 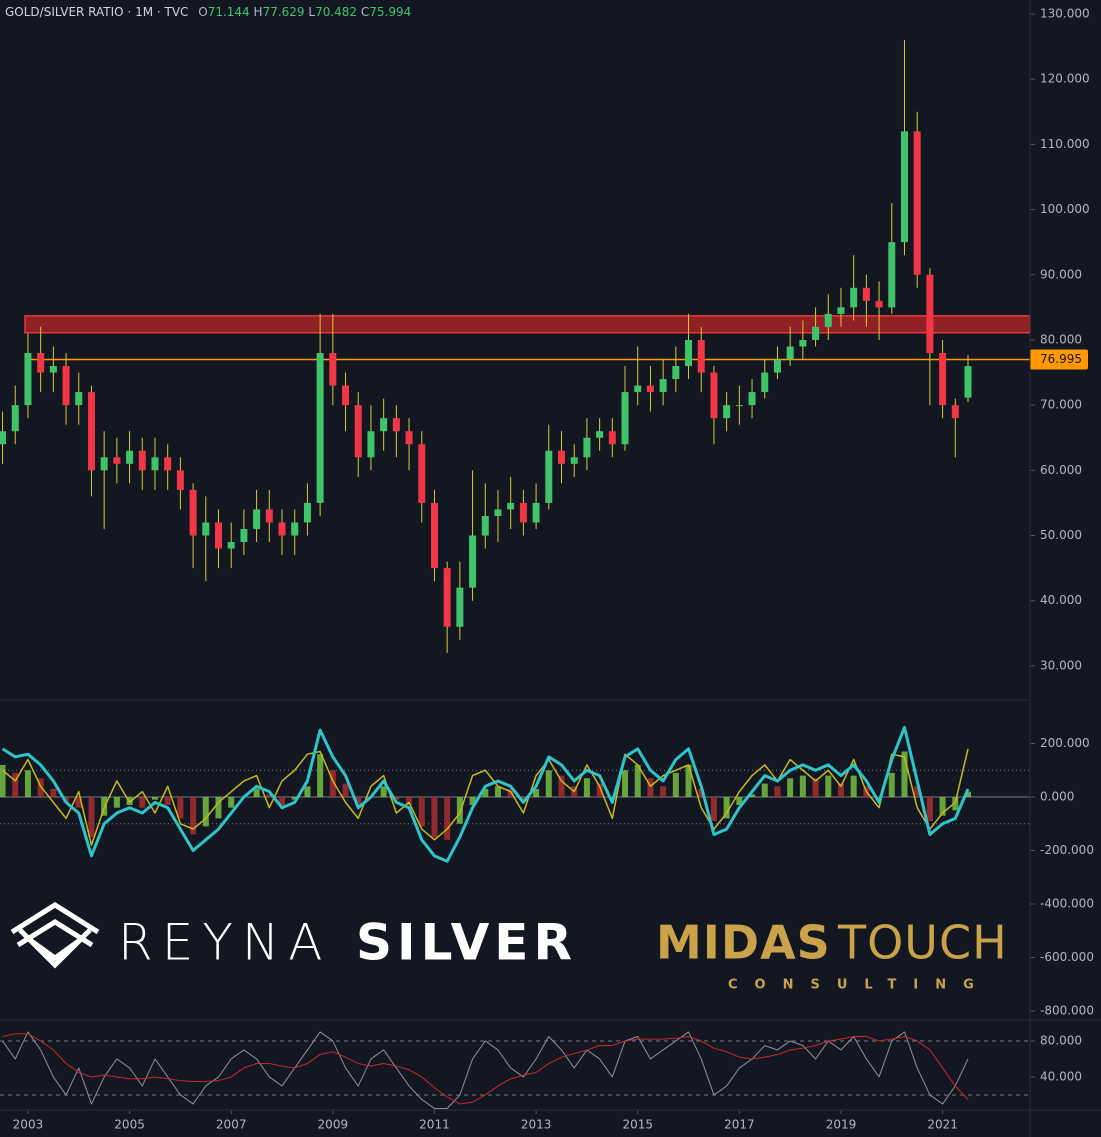 I want to click on y-tick-label: 80.000, so click(x=1061, y=1040).